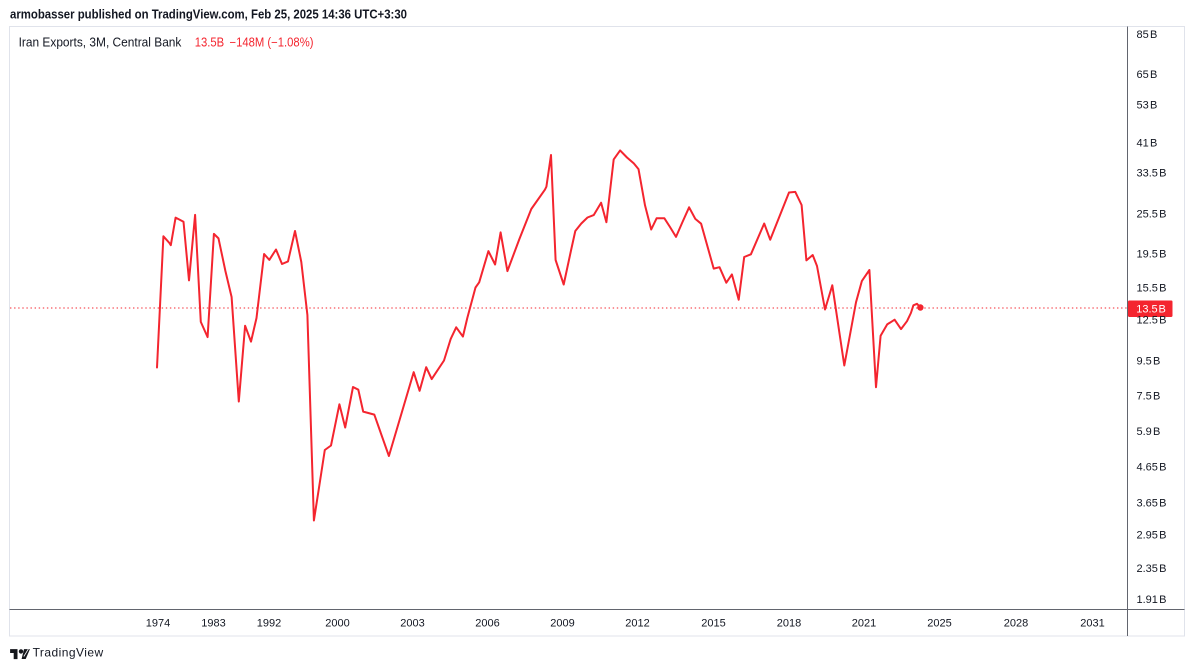 This screenshot has height=672, width=1195. I want to click on svg-text: 2009, so click(562, 623).